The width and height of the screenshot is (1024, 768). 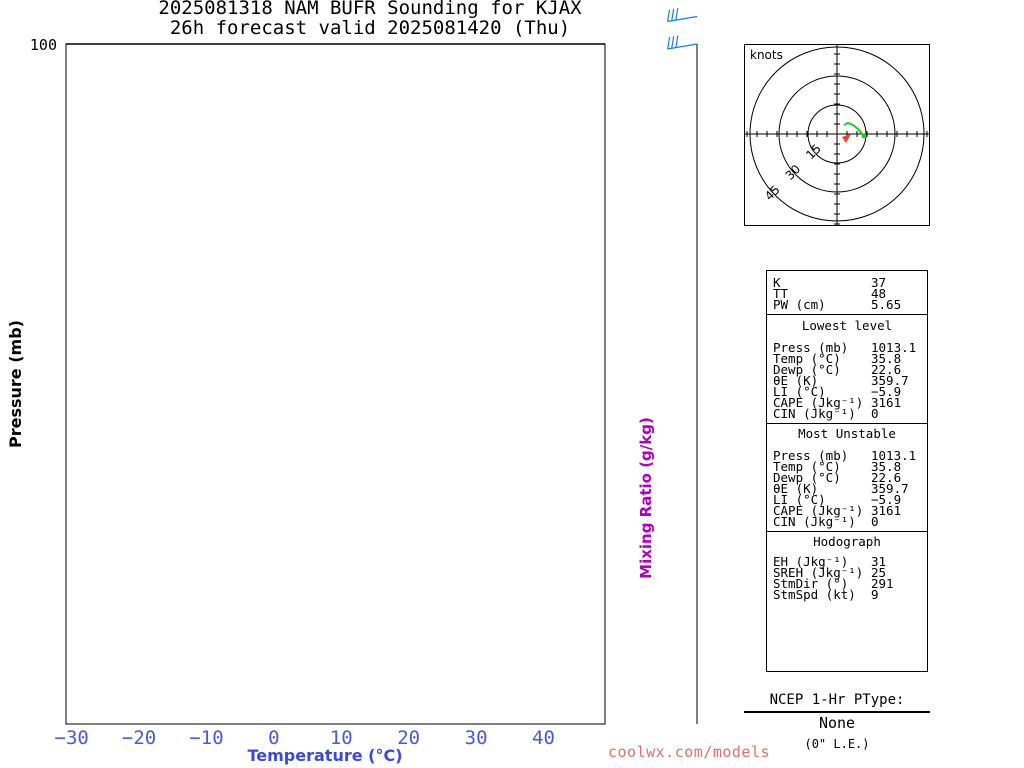 I want to click on pressure-tick-label: 100, so click(x=43, y=45).